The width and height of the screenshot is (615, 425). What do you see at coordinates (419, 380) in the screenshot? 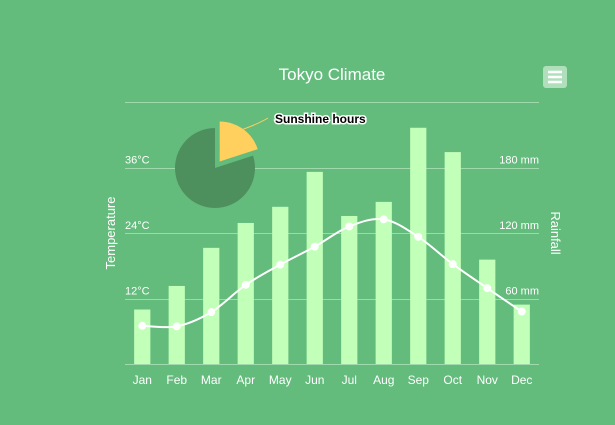
I see `x-tick-label: Sep` at bounding box center [419, 380].